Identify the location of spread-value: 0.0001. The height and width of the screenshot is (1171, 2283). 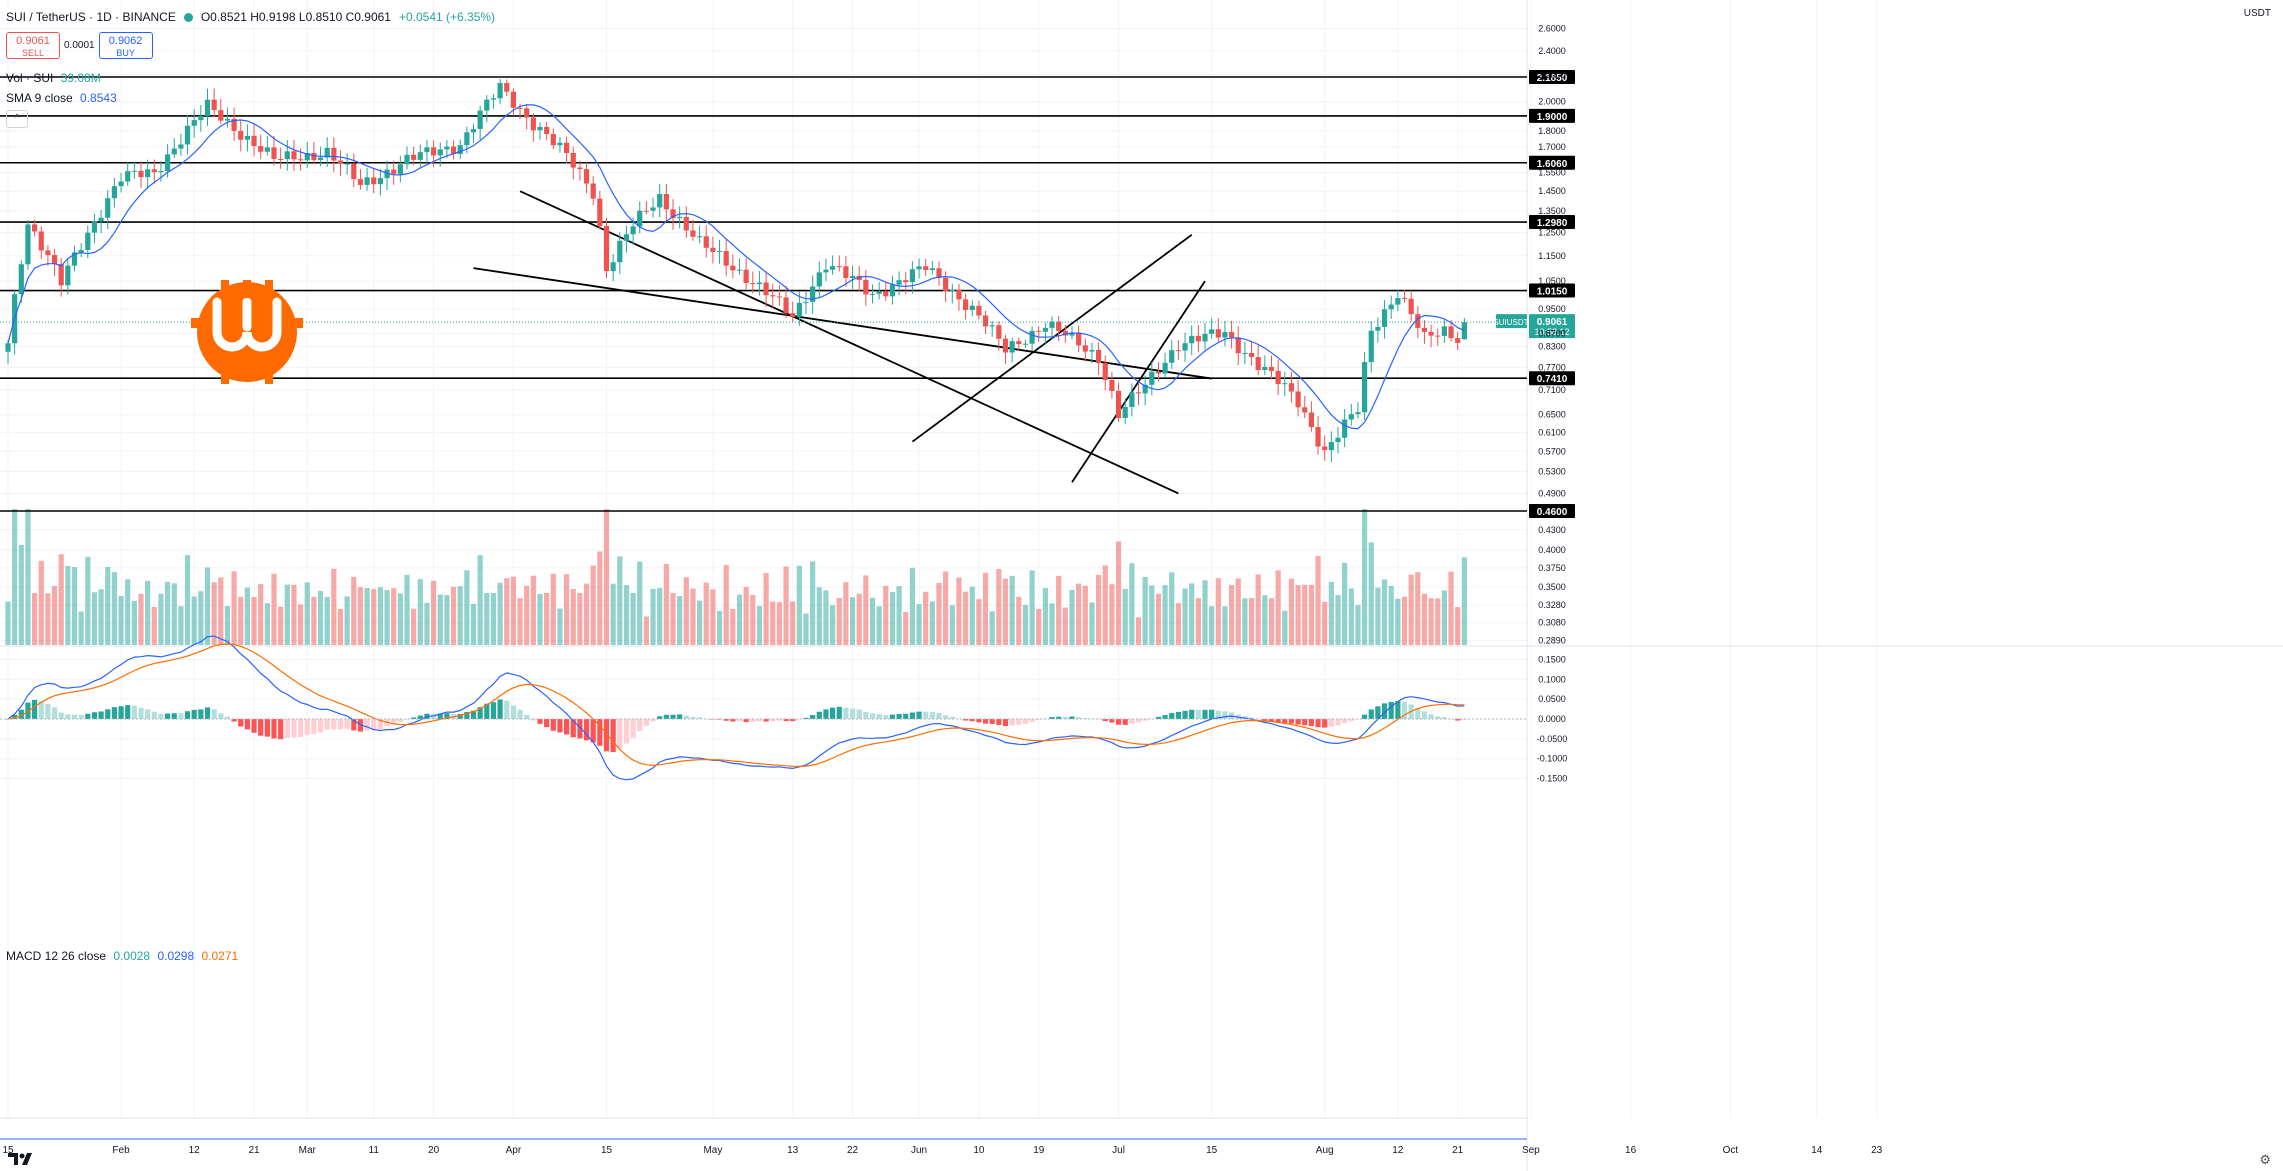
(79, 45).